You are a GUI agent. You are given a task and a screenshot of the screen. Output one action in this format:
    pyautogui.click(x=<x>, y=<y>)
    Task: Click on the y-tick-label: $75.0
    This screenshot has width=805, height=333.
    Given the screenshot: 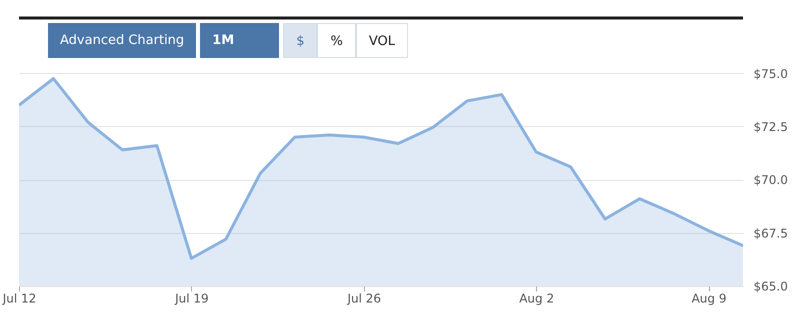 What is the action you would take?
    pyautogui.click(x=771, y=73)
    